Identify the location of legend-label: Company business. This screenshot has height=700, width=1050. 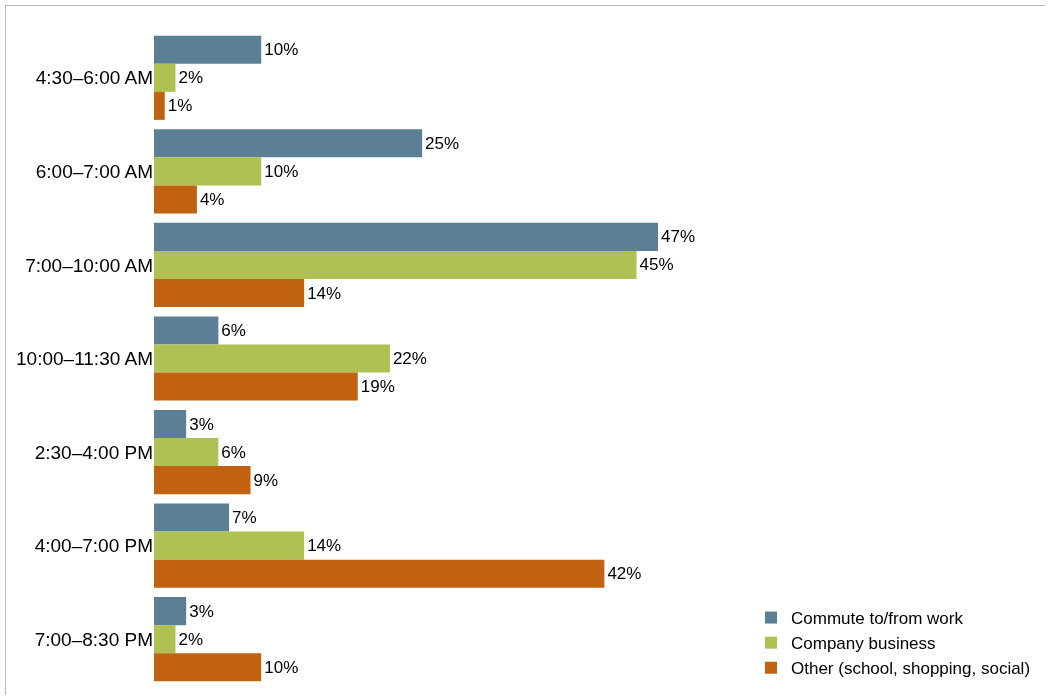
(863, 644).